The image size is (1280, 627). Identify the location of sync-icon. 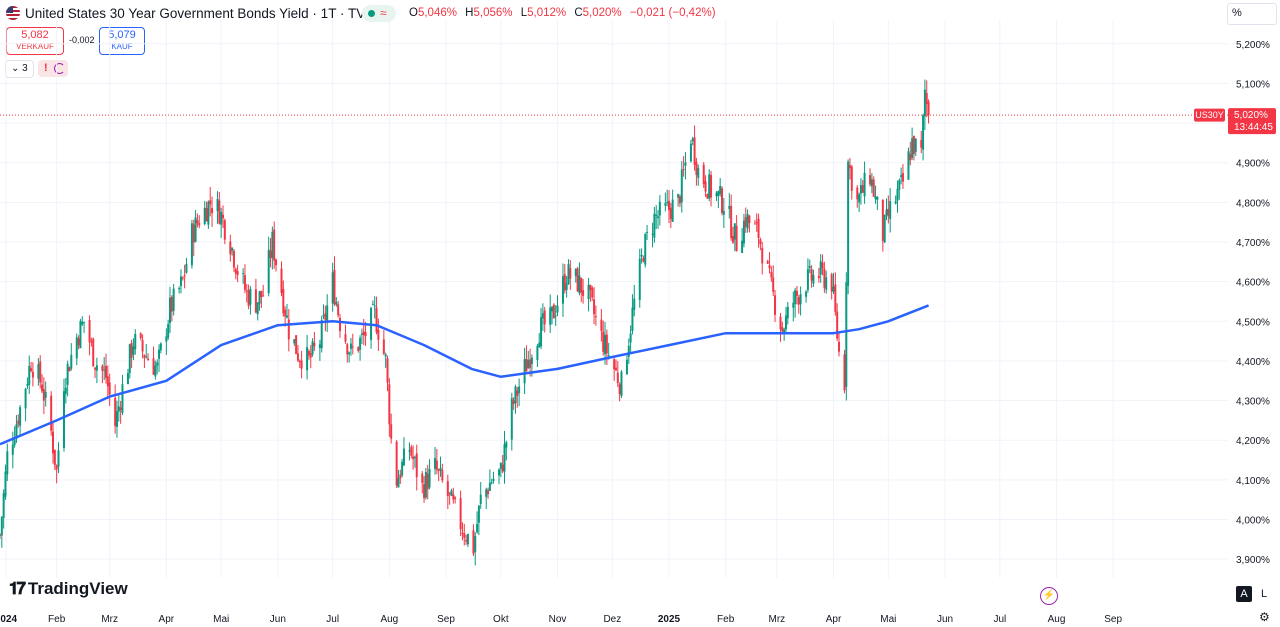
(59, 68).